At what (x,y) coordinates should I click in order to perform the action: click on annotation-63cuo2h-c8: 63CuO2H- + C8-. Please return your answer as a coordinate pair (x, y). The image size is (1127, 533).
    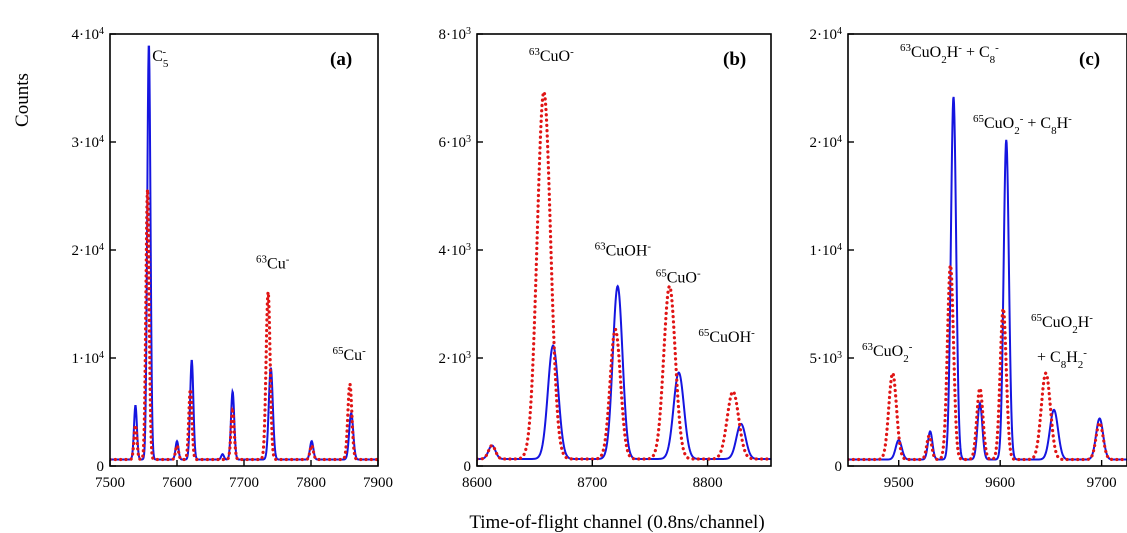
    Looking at the image, I should click on (949, 54).